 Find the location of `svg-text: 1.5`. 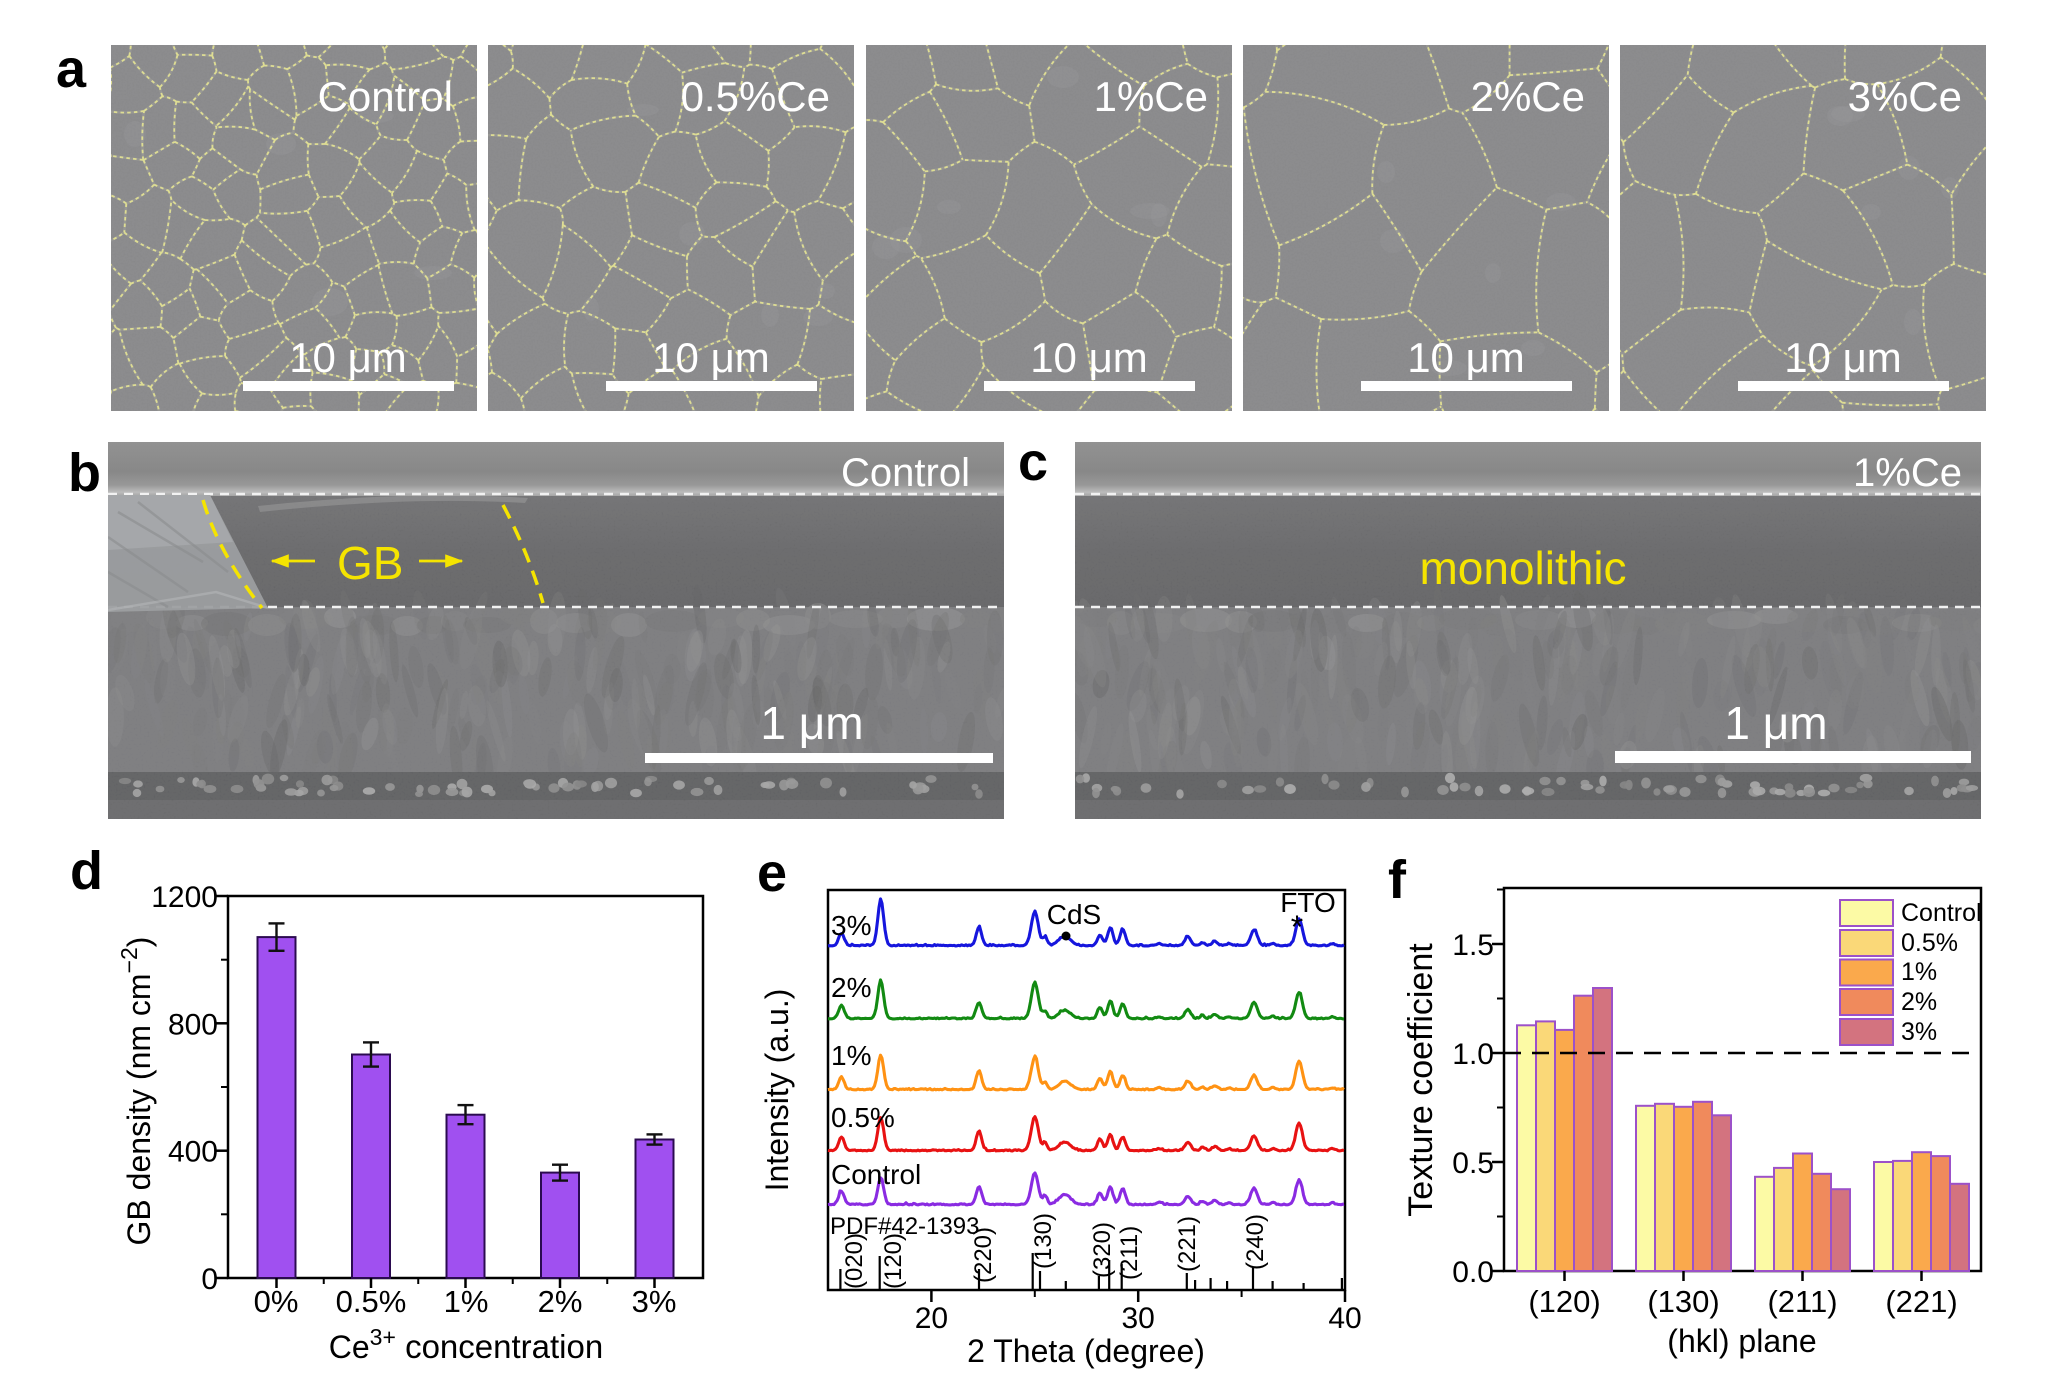

svg-text: 1.5 is located at coordinates (1473, 945).